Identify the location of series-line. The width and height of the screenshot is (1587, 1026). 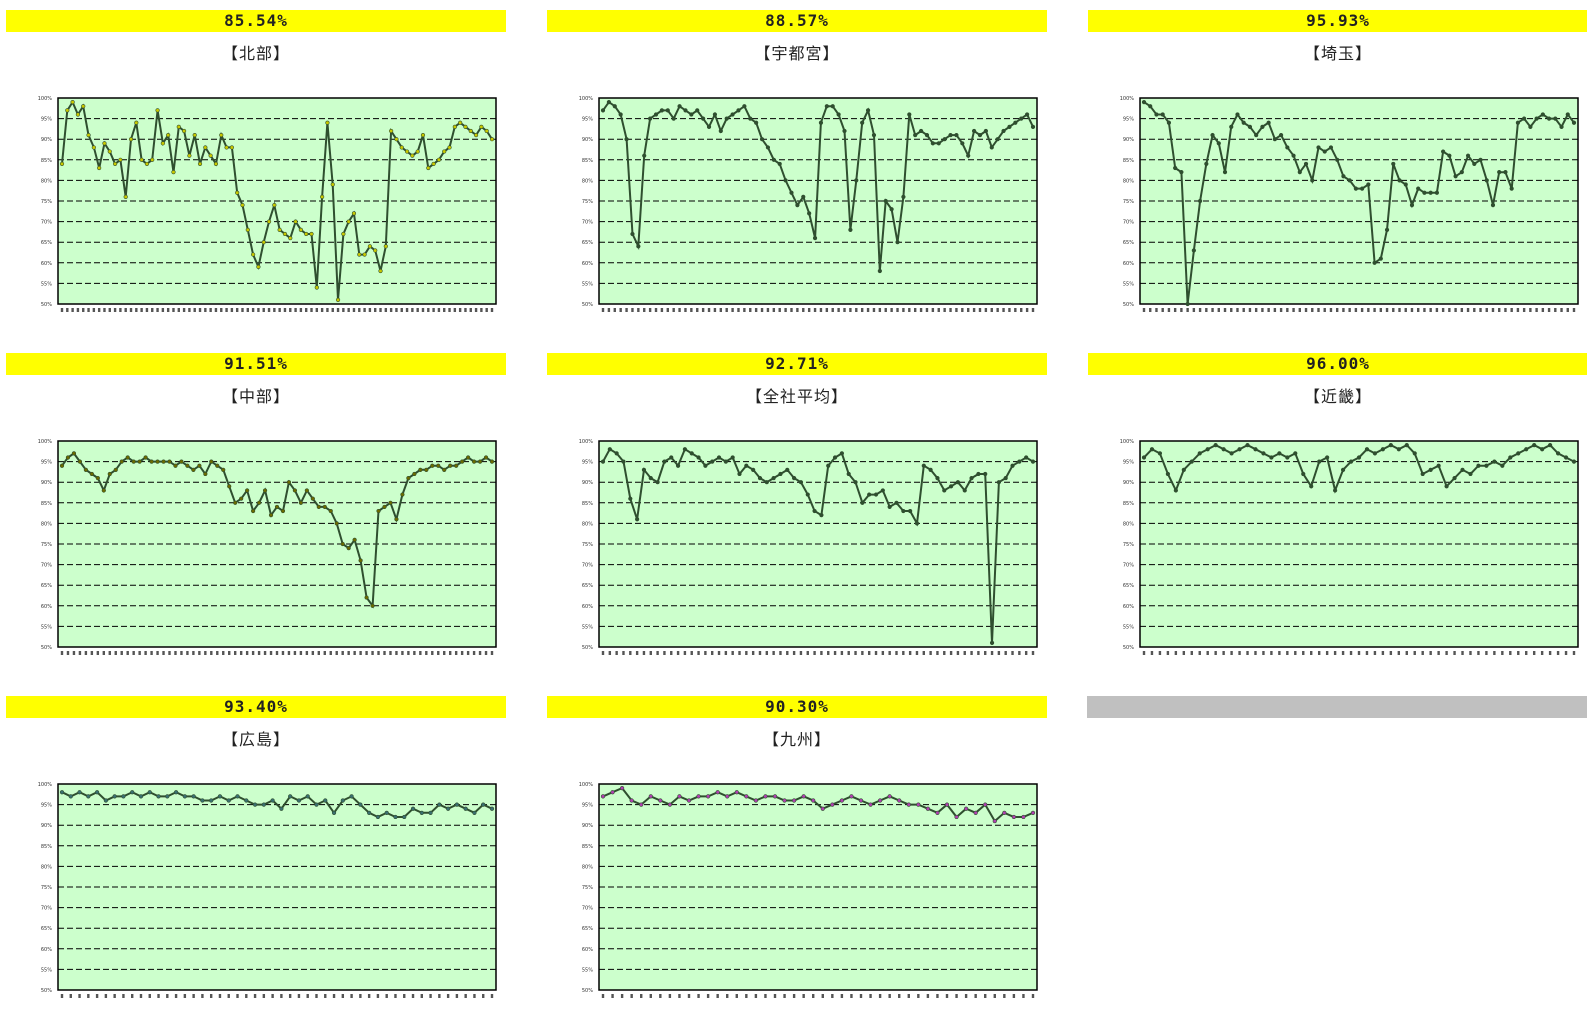
(818, 804).